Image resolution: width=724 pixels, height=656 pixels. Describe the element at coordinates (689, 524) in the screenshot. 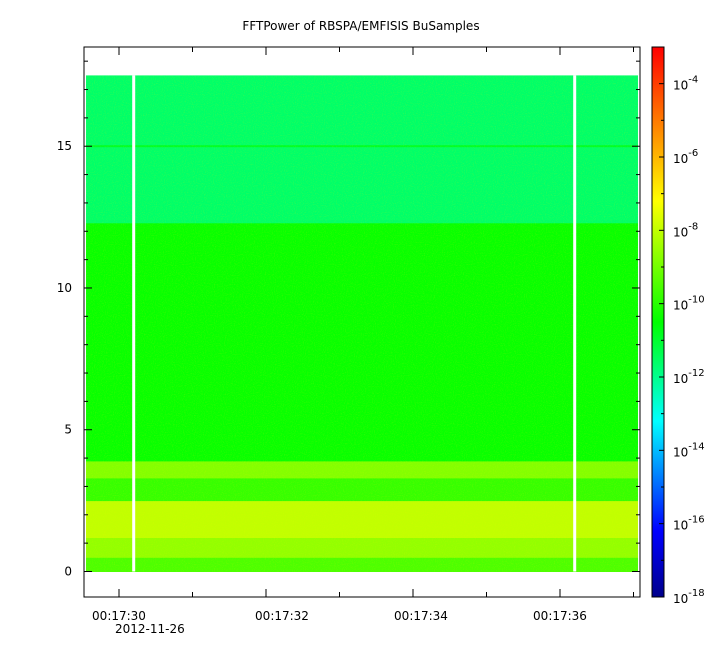

I see `colorbar-label: 10⁻¹⁶` at that location.